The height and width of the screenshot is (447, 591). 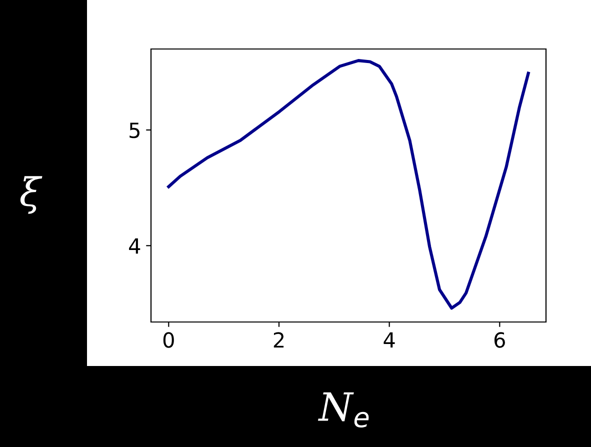 I want to click on x-axis-title: N$_{e}$, so click(x=343, y=410).